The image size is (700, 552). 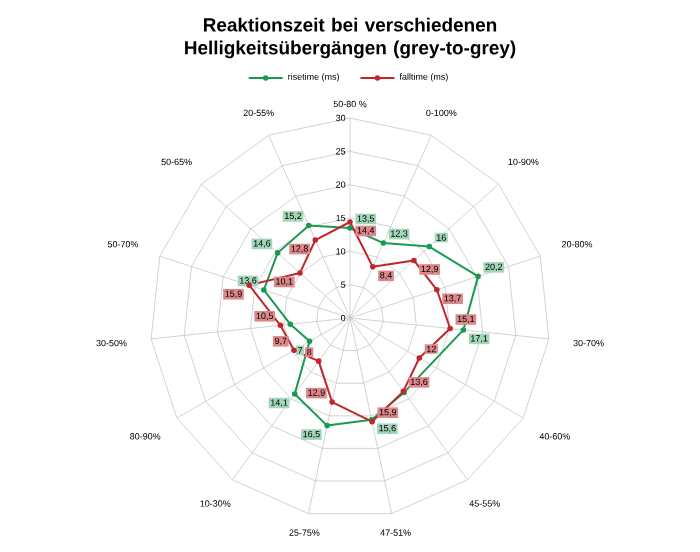 What do you see at coordinates (350, 38) in the screenshot?
I see `chart-title: Reaktionszeit bei verschiedenen Helligkeitsübergängen (grey-to-grey)` at bounding box center [350, 38].